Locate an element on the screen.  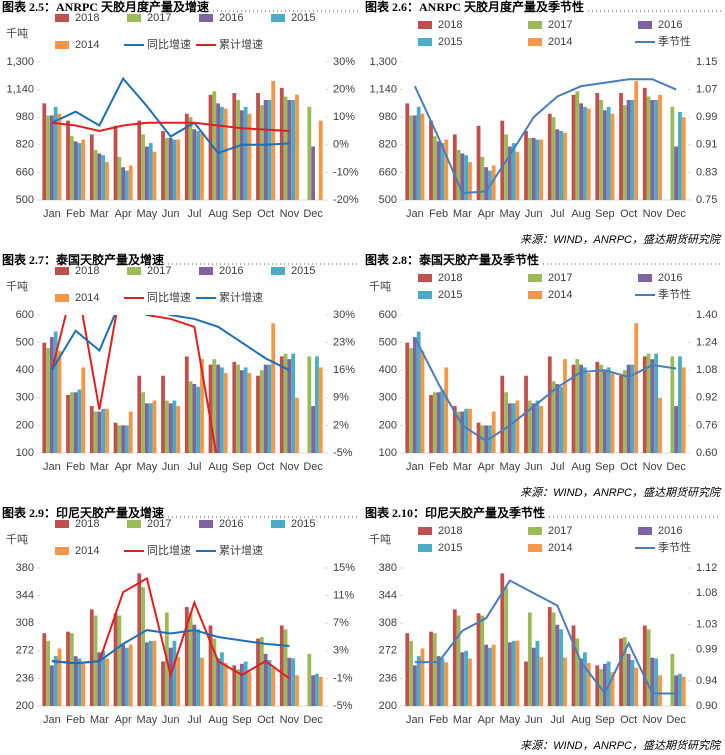
source-note: 来源：WIND，ANRPC，盛达期货研究院 is located at coordinates (621, 492).